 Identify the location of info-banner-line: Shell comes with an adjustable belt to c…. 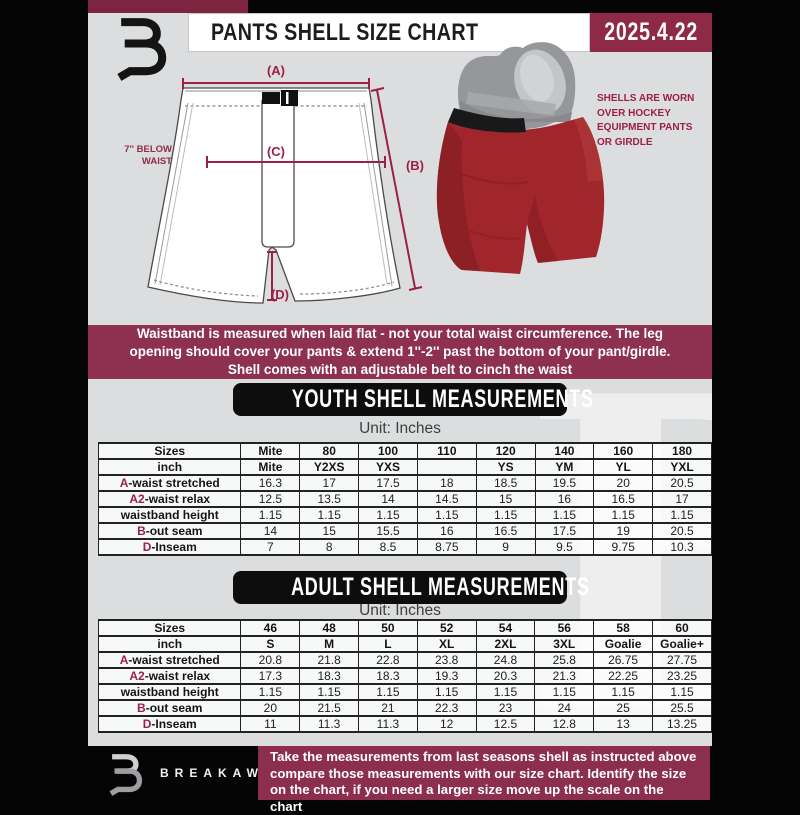
(400, 369).